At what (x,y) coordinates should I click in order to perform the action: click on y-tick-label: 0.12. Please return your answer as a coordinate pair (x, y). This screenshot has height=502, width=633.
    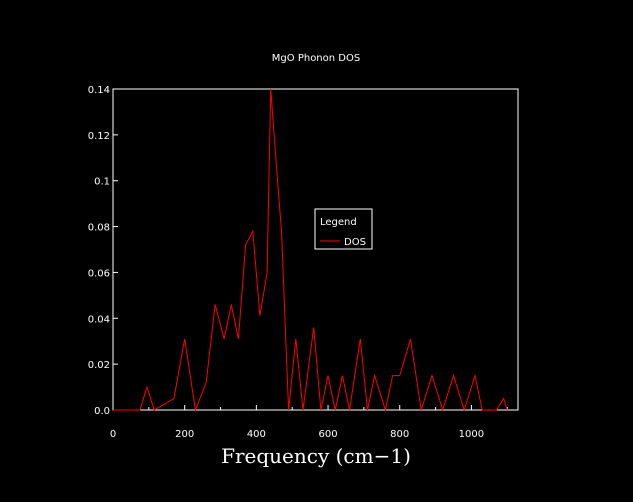
    Looking at the image, I should click on (99, 136).